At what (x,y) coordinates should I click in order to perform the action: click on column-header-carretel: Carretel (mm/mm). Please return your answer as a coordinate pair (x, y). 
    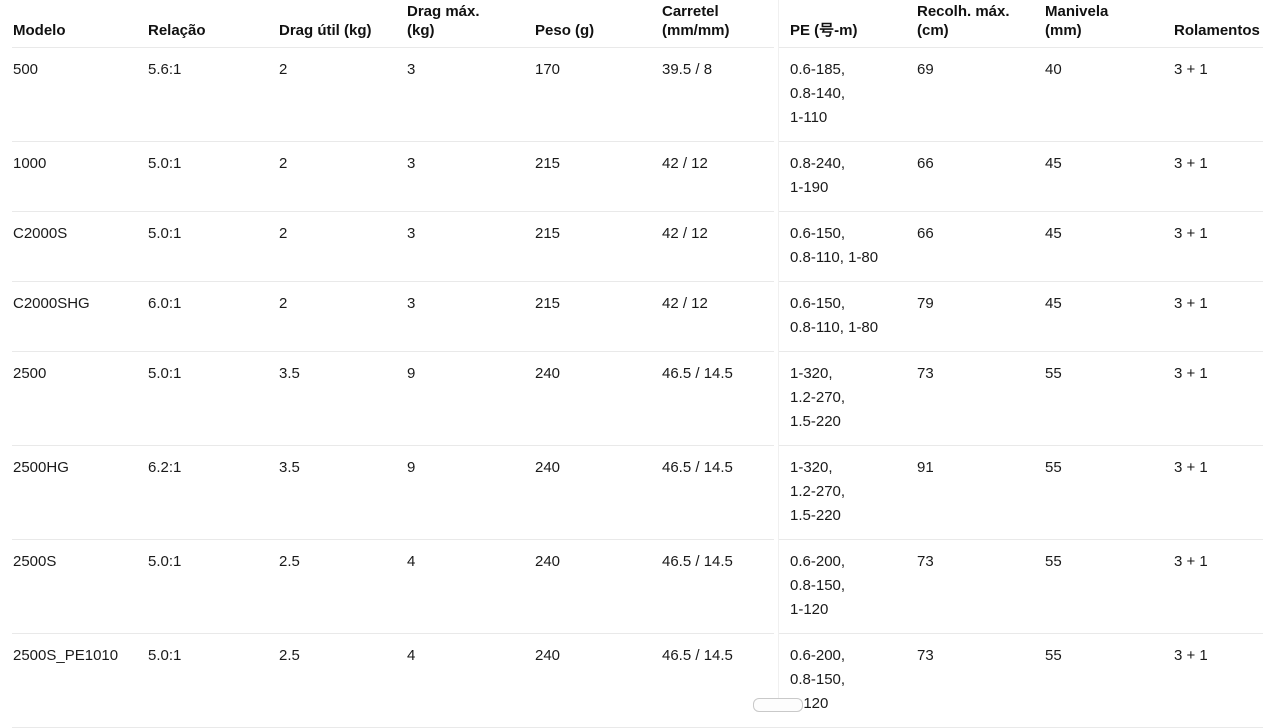
    Looking at the image, I should click on (696, 20).